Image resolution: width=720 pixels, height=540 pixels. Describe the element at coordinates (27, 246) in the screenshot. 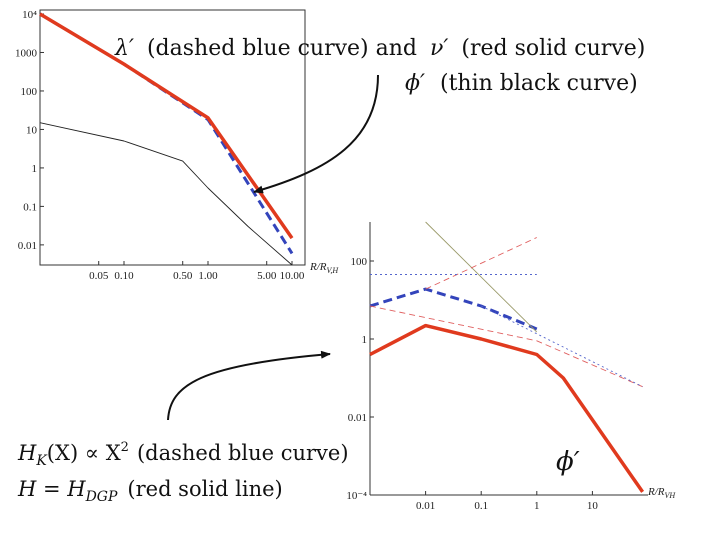

I see `plot-0-ytick-label: 0.01` at that location.